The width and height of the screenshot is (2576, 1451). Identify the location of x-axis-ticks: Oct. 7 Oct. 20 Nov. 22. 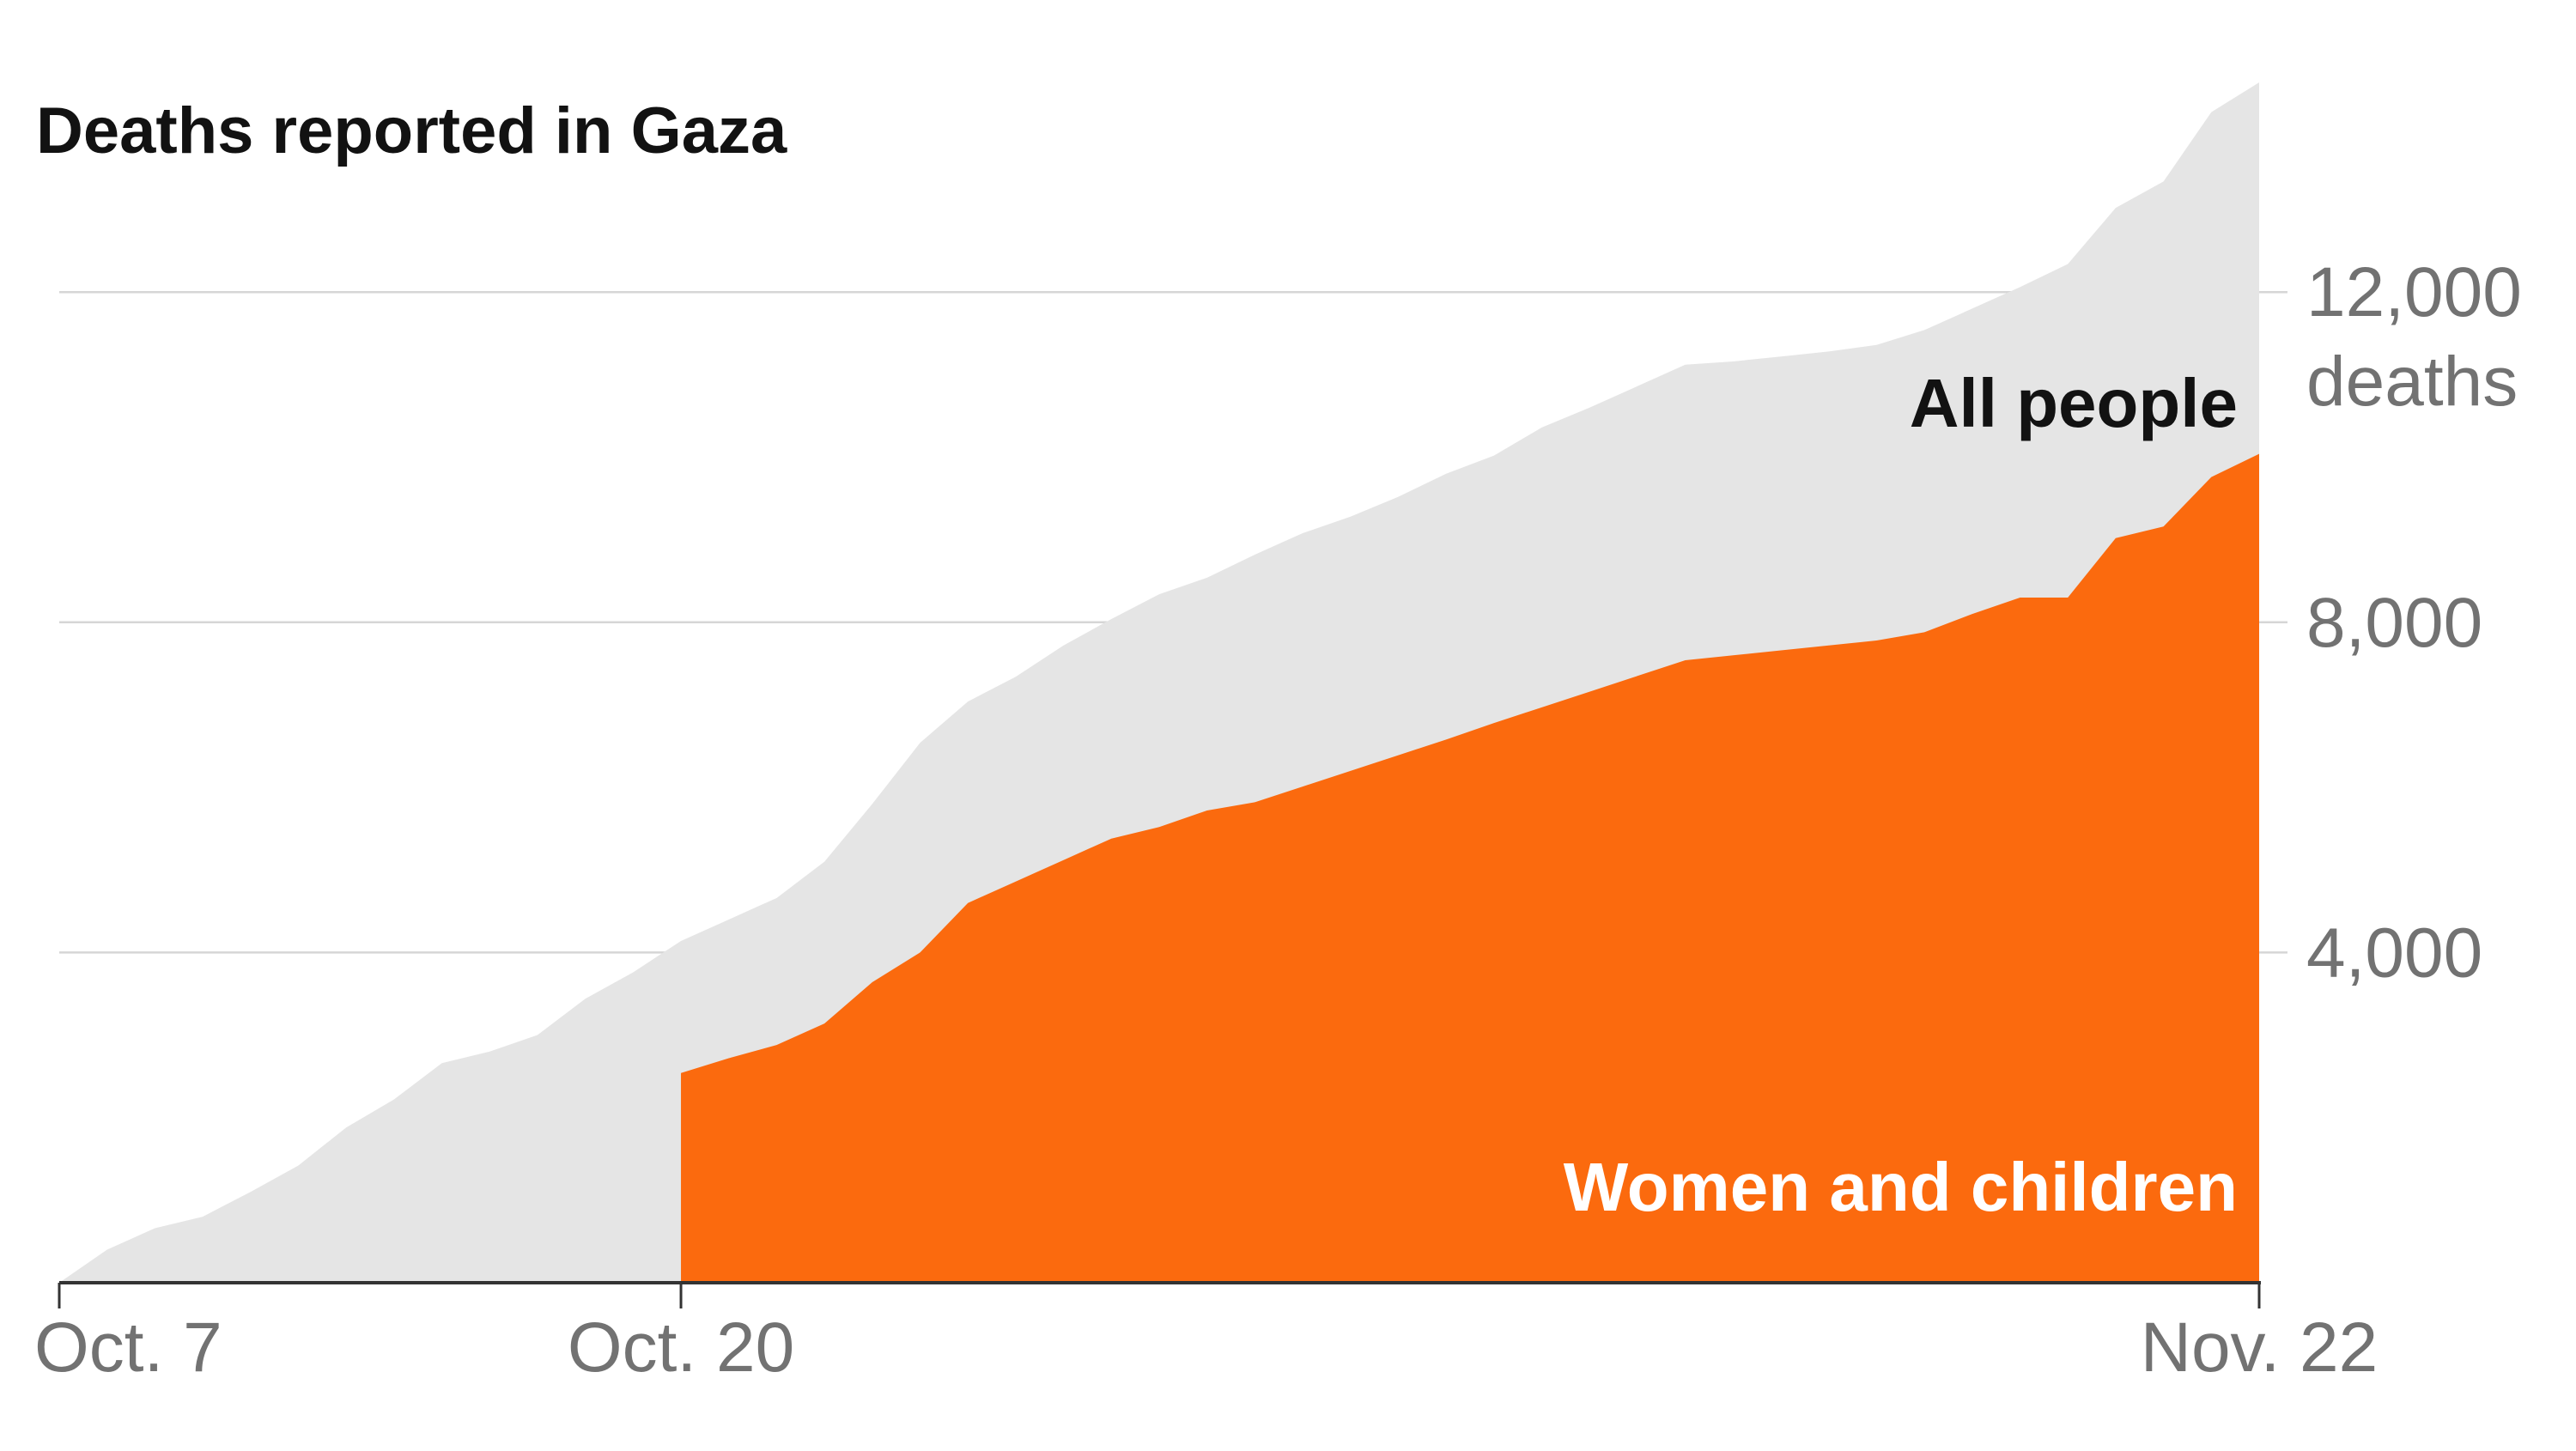
(1206, 1348).